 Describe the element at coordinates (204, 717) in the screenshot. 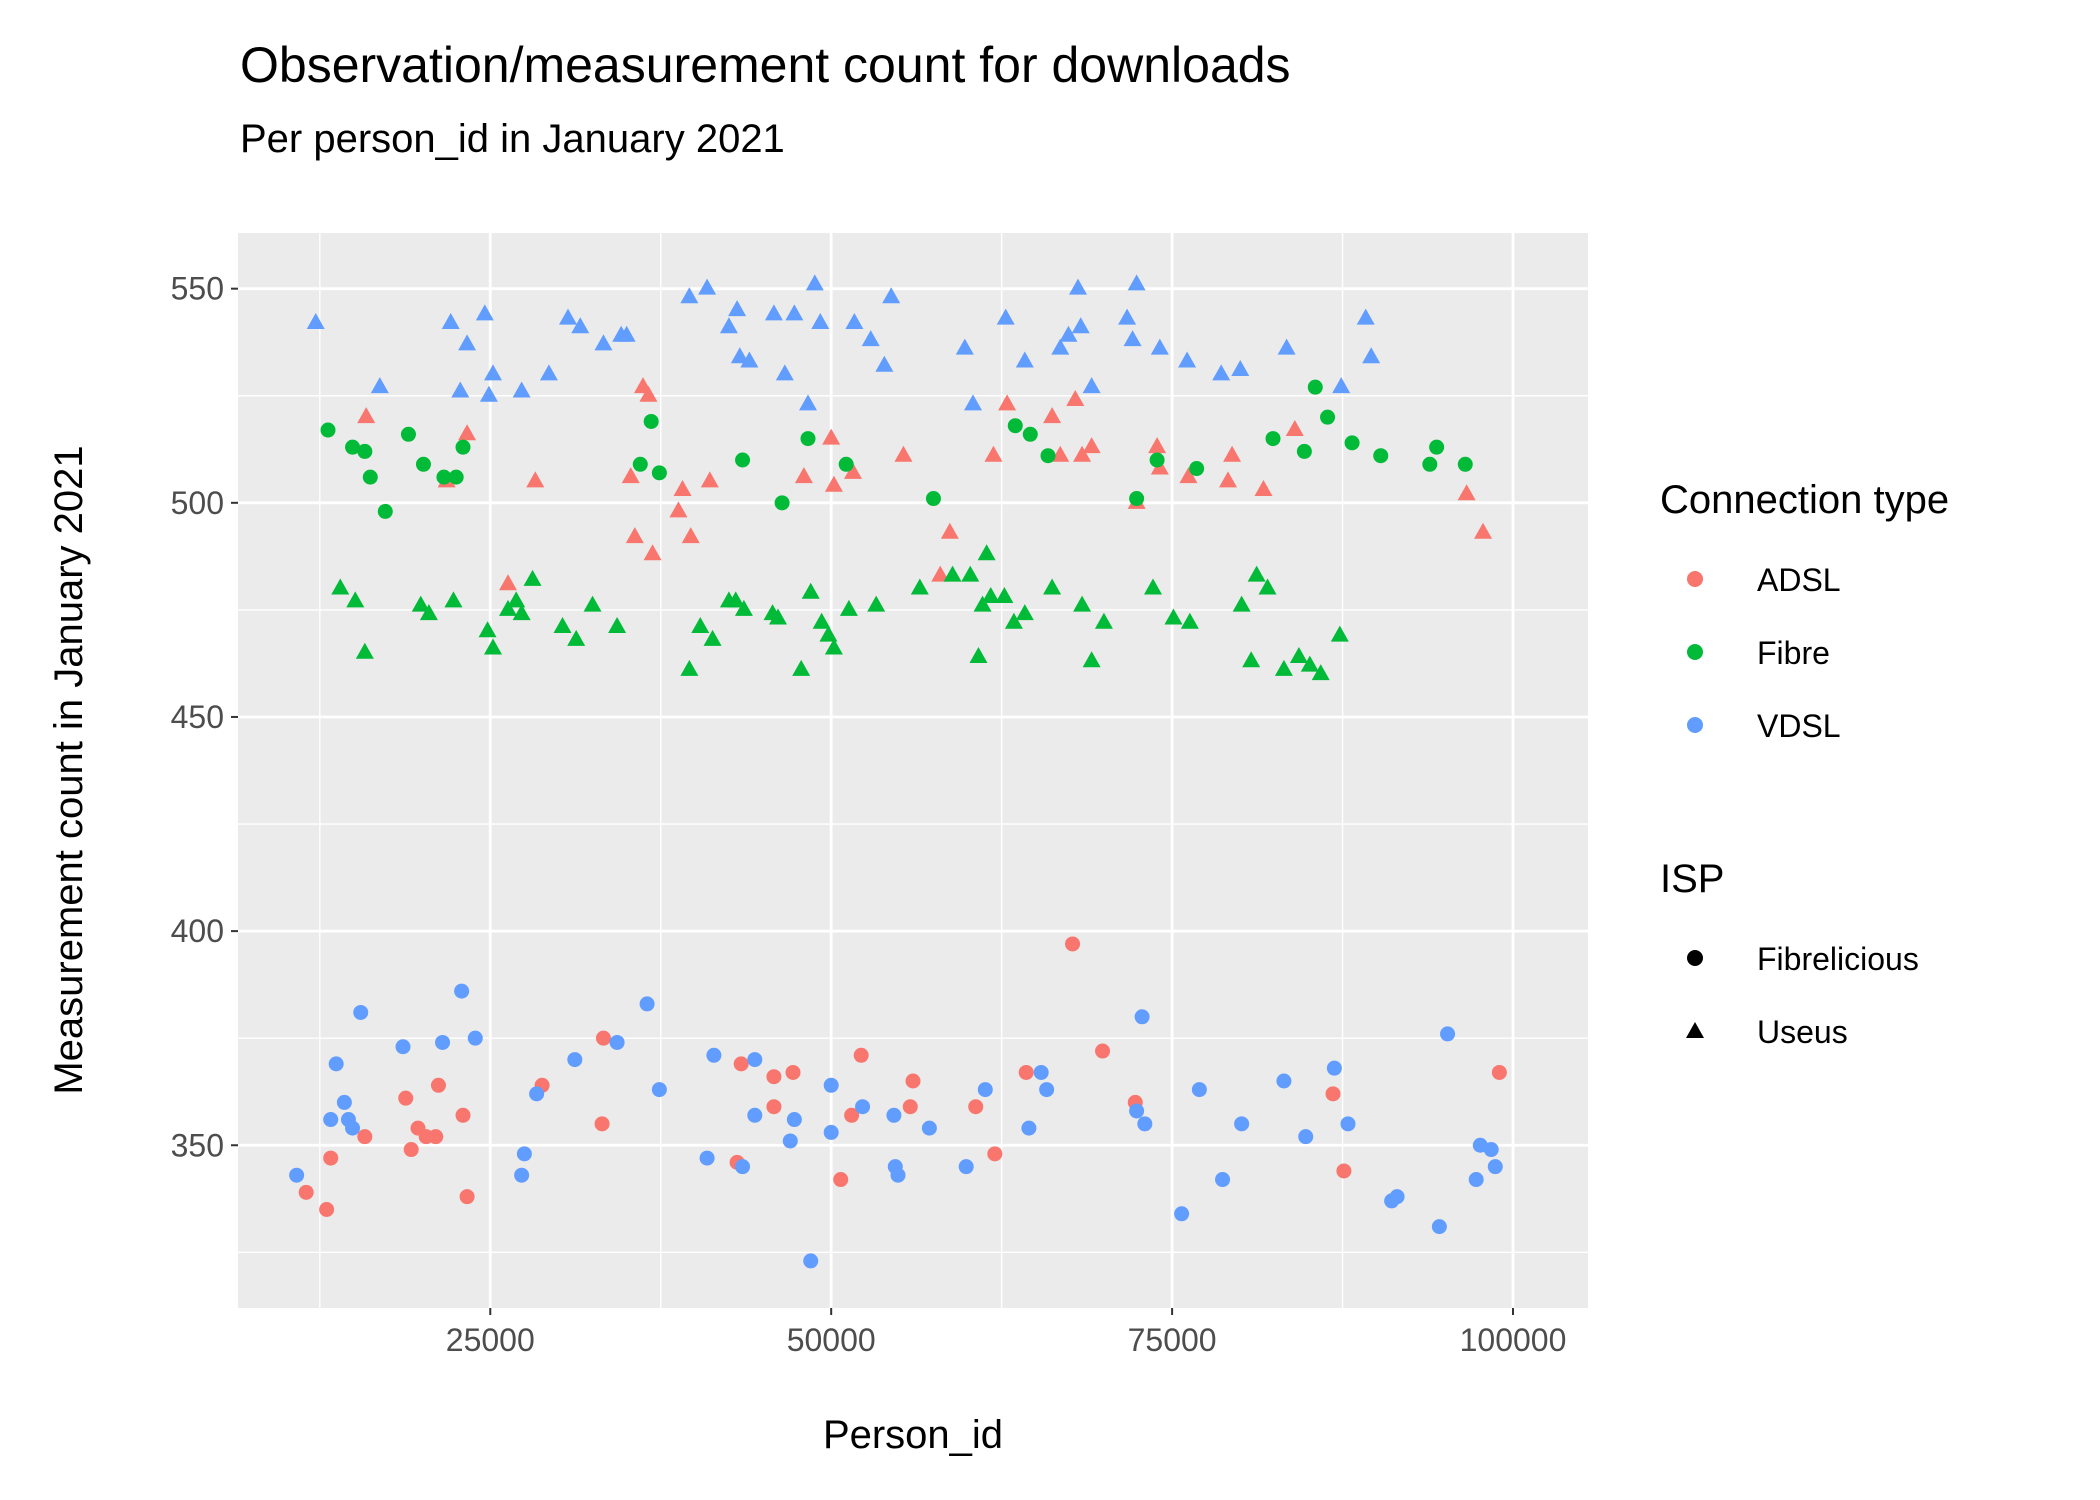

I see `y-axis-ticks: 350 400 450 500 550` at that location.